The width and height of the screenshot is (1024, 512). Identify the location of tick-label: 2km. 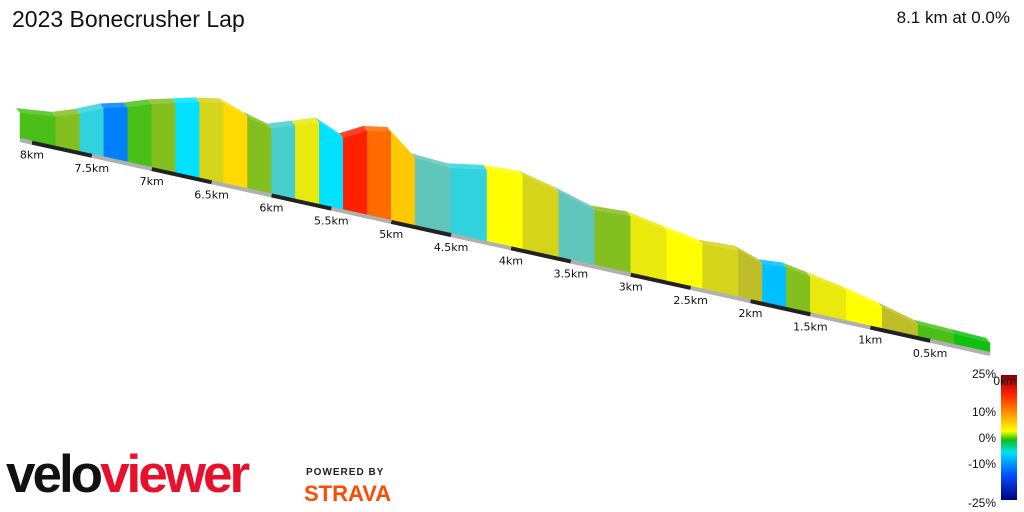
(750, 313).